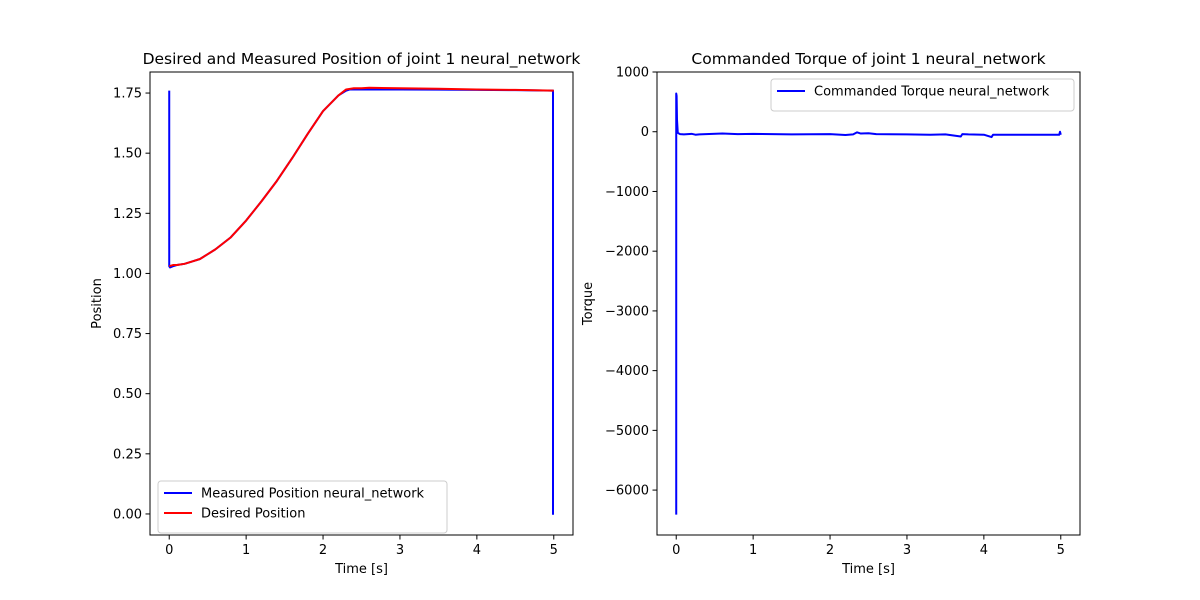  I want to click on y-tick-label: −3000, so click(627, 311).